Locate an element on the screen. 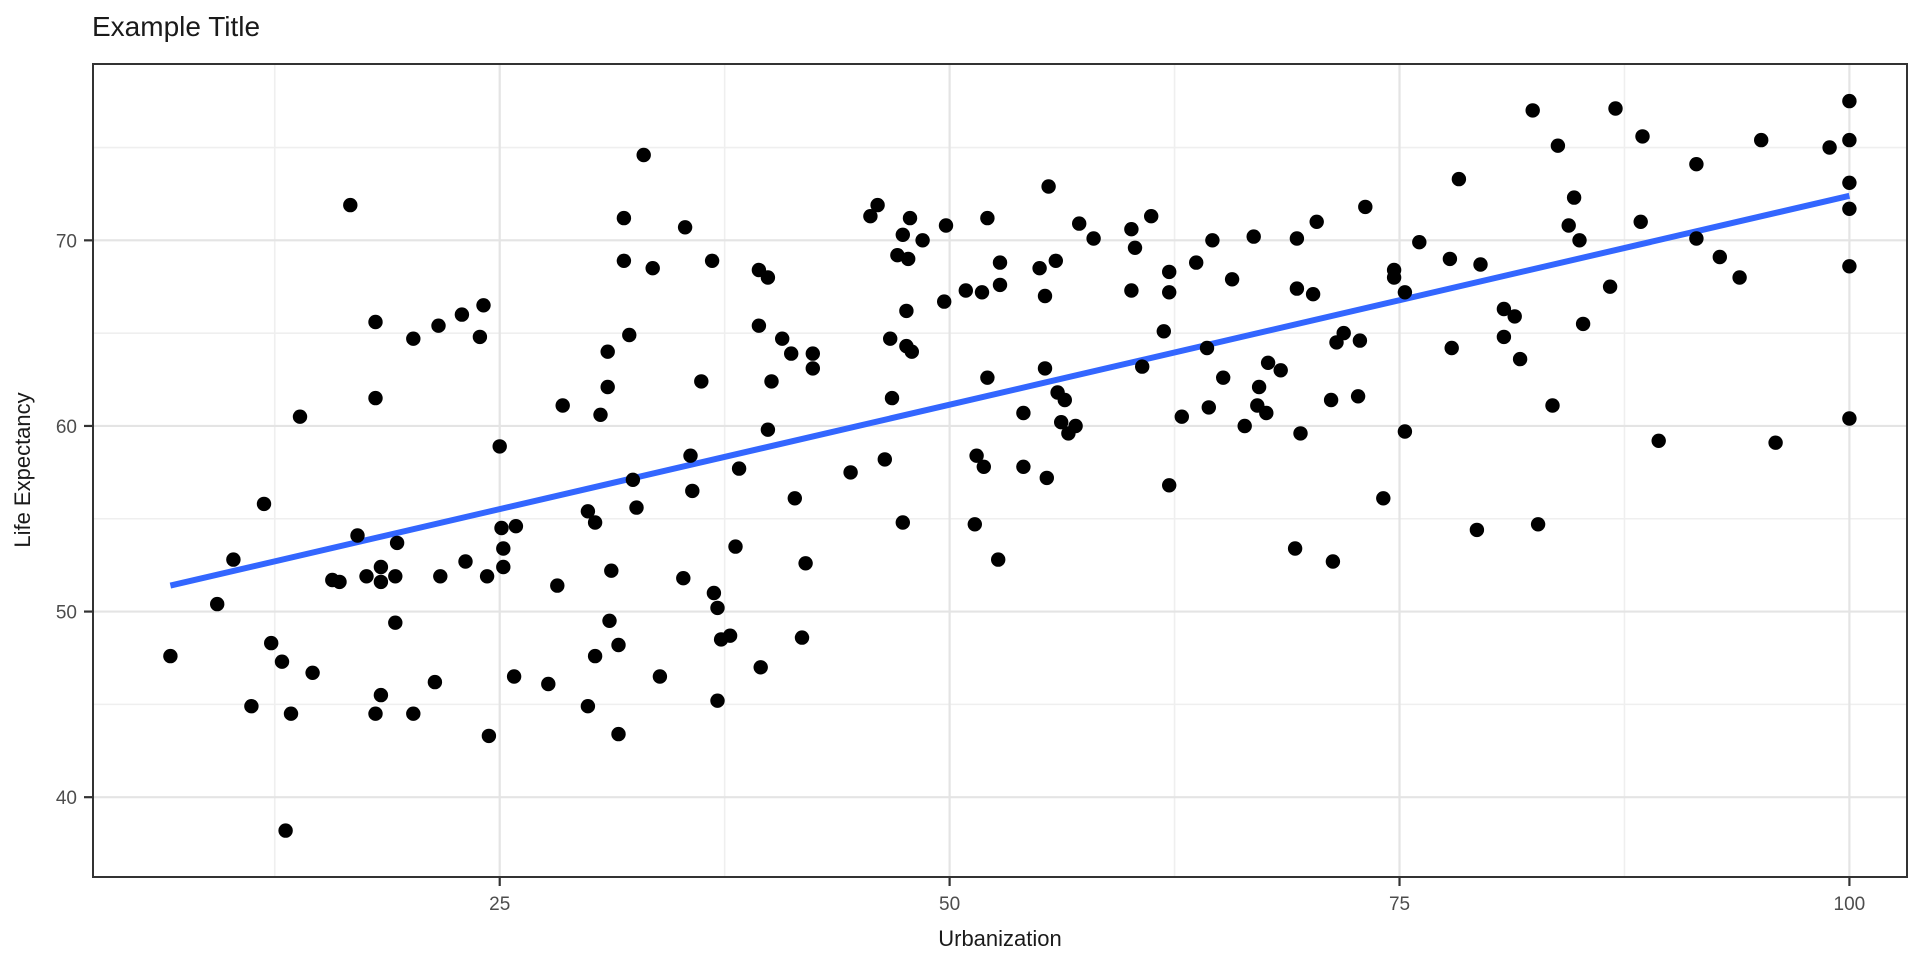  y-tick-label: 70 is located at coordinates (66, 241).